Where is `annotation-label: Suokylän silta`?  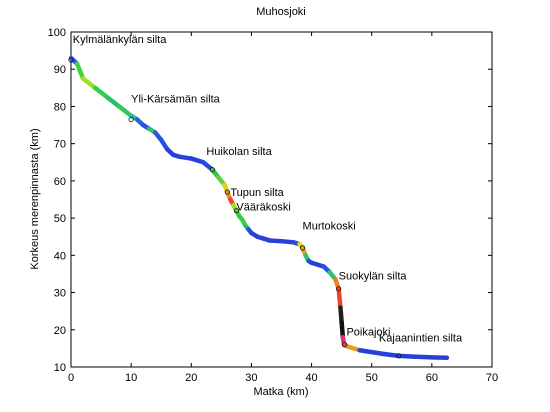
annotation-label: Suokylän silta is located at coordinates (373, 277).